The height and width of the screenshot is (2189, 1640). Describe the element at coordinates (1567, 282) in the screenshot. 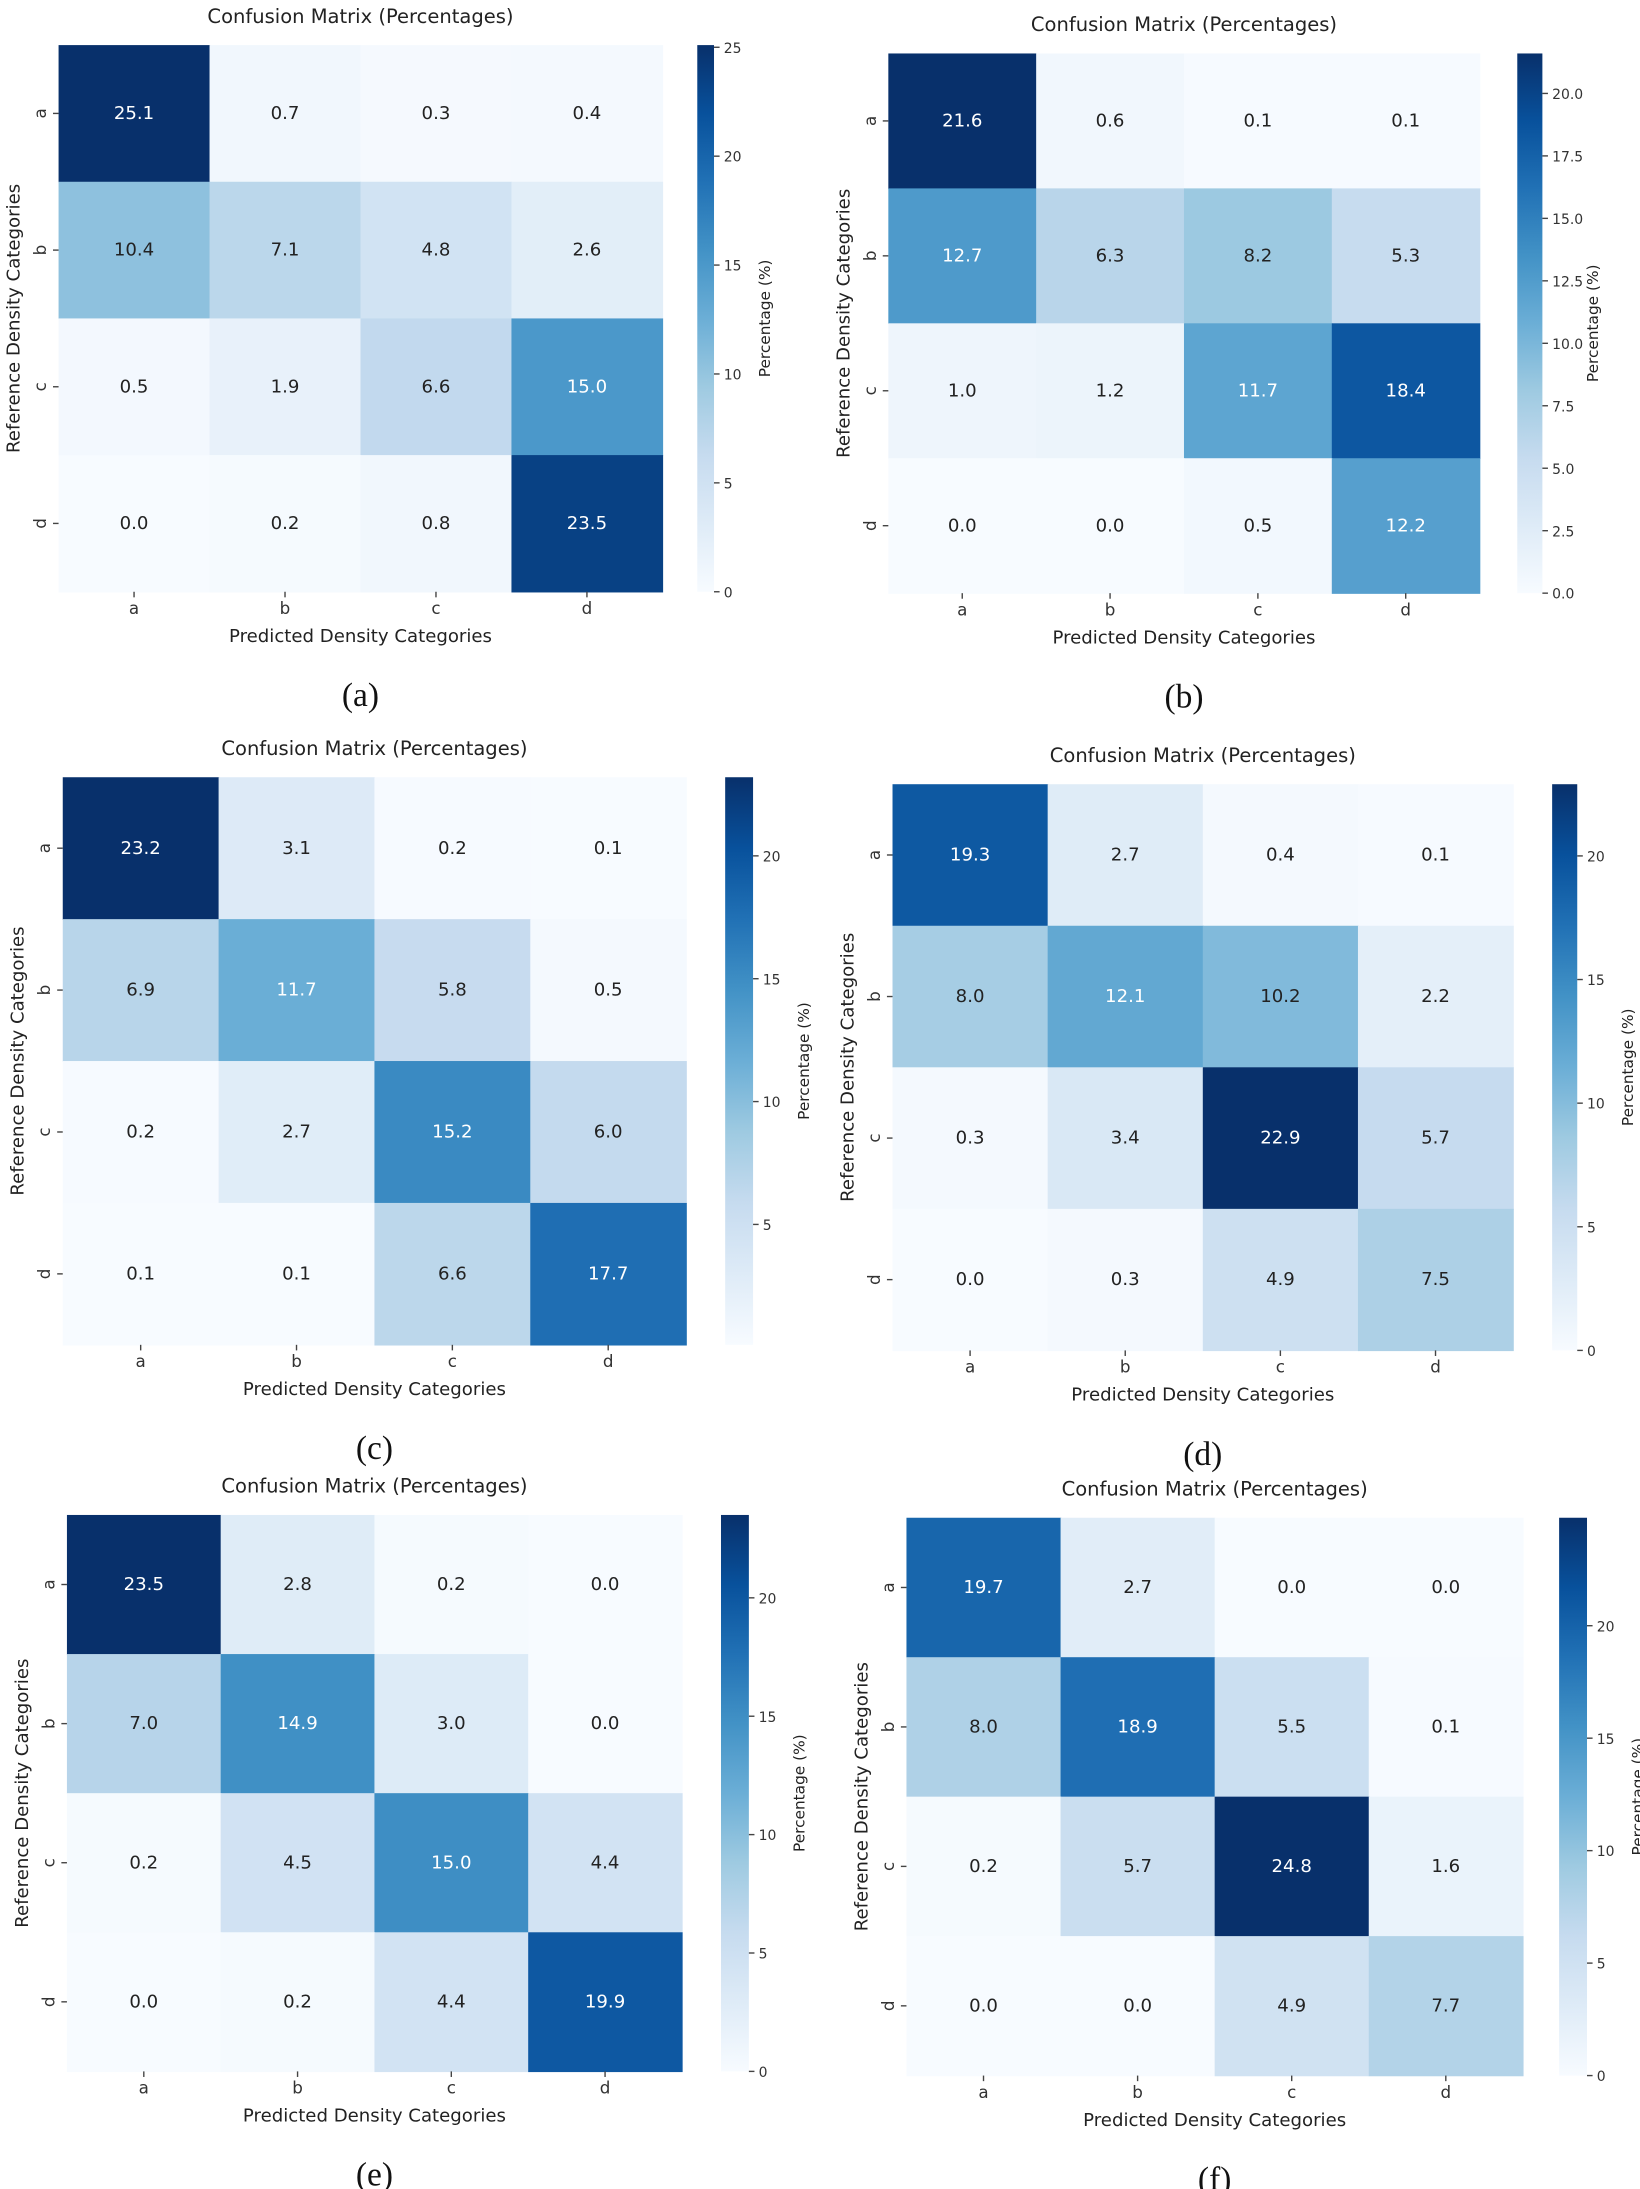

I see `colorbar-tick-label: 12.5` at that location.